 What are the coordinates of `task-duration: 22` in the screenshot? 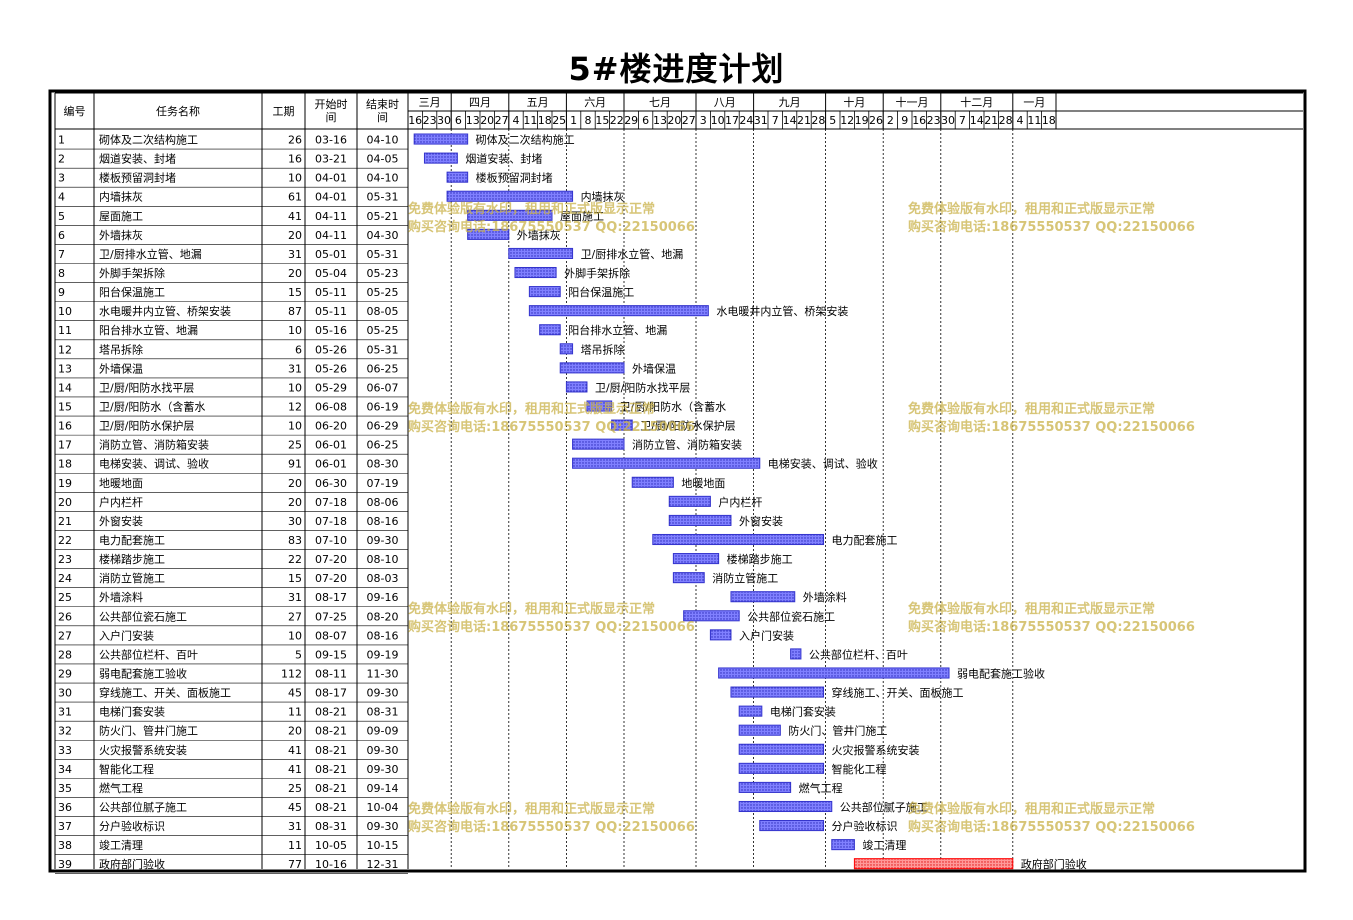 It's located at (295, 559).